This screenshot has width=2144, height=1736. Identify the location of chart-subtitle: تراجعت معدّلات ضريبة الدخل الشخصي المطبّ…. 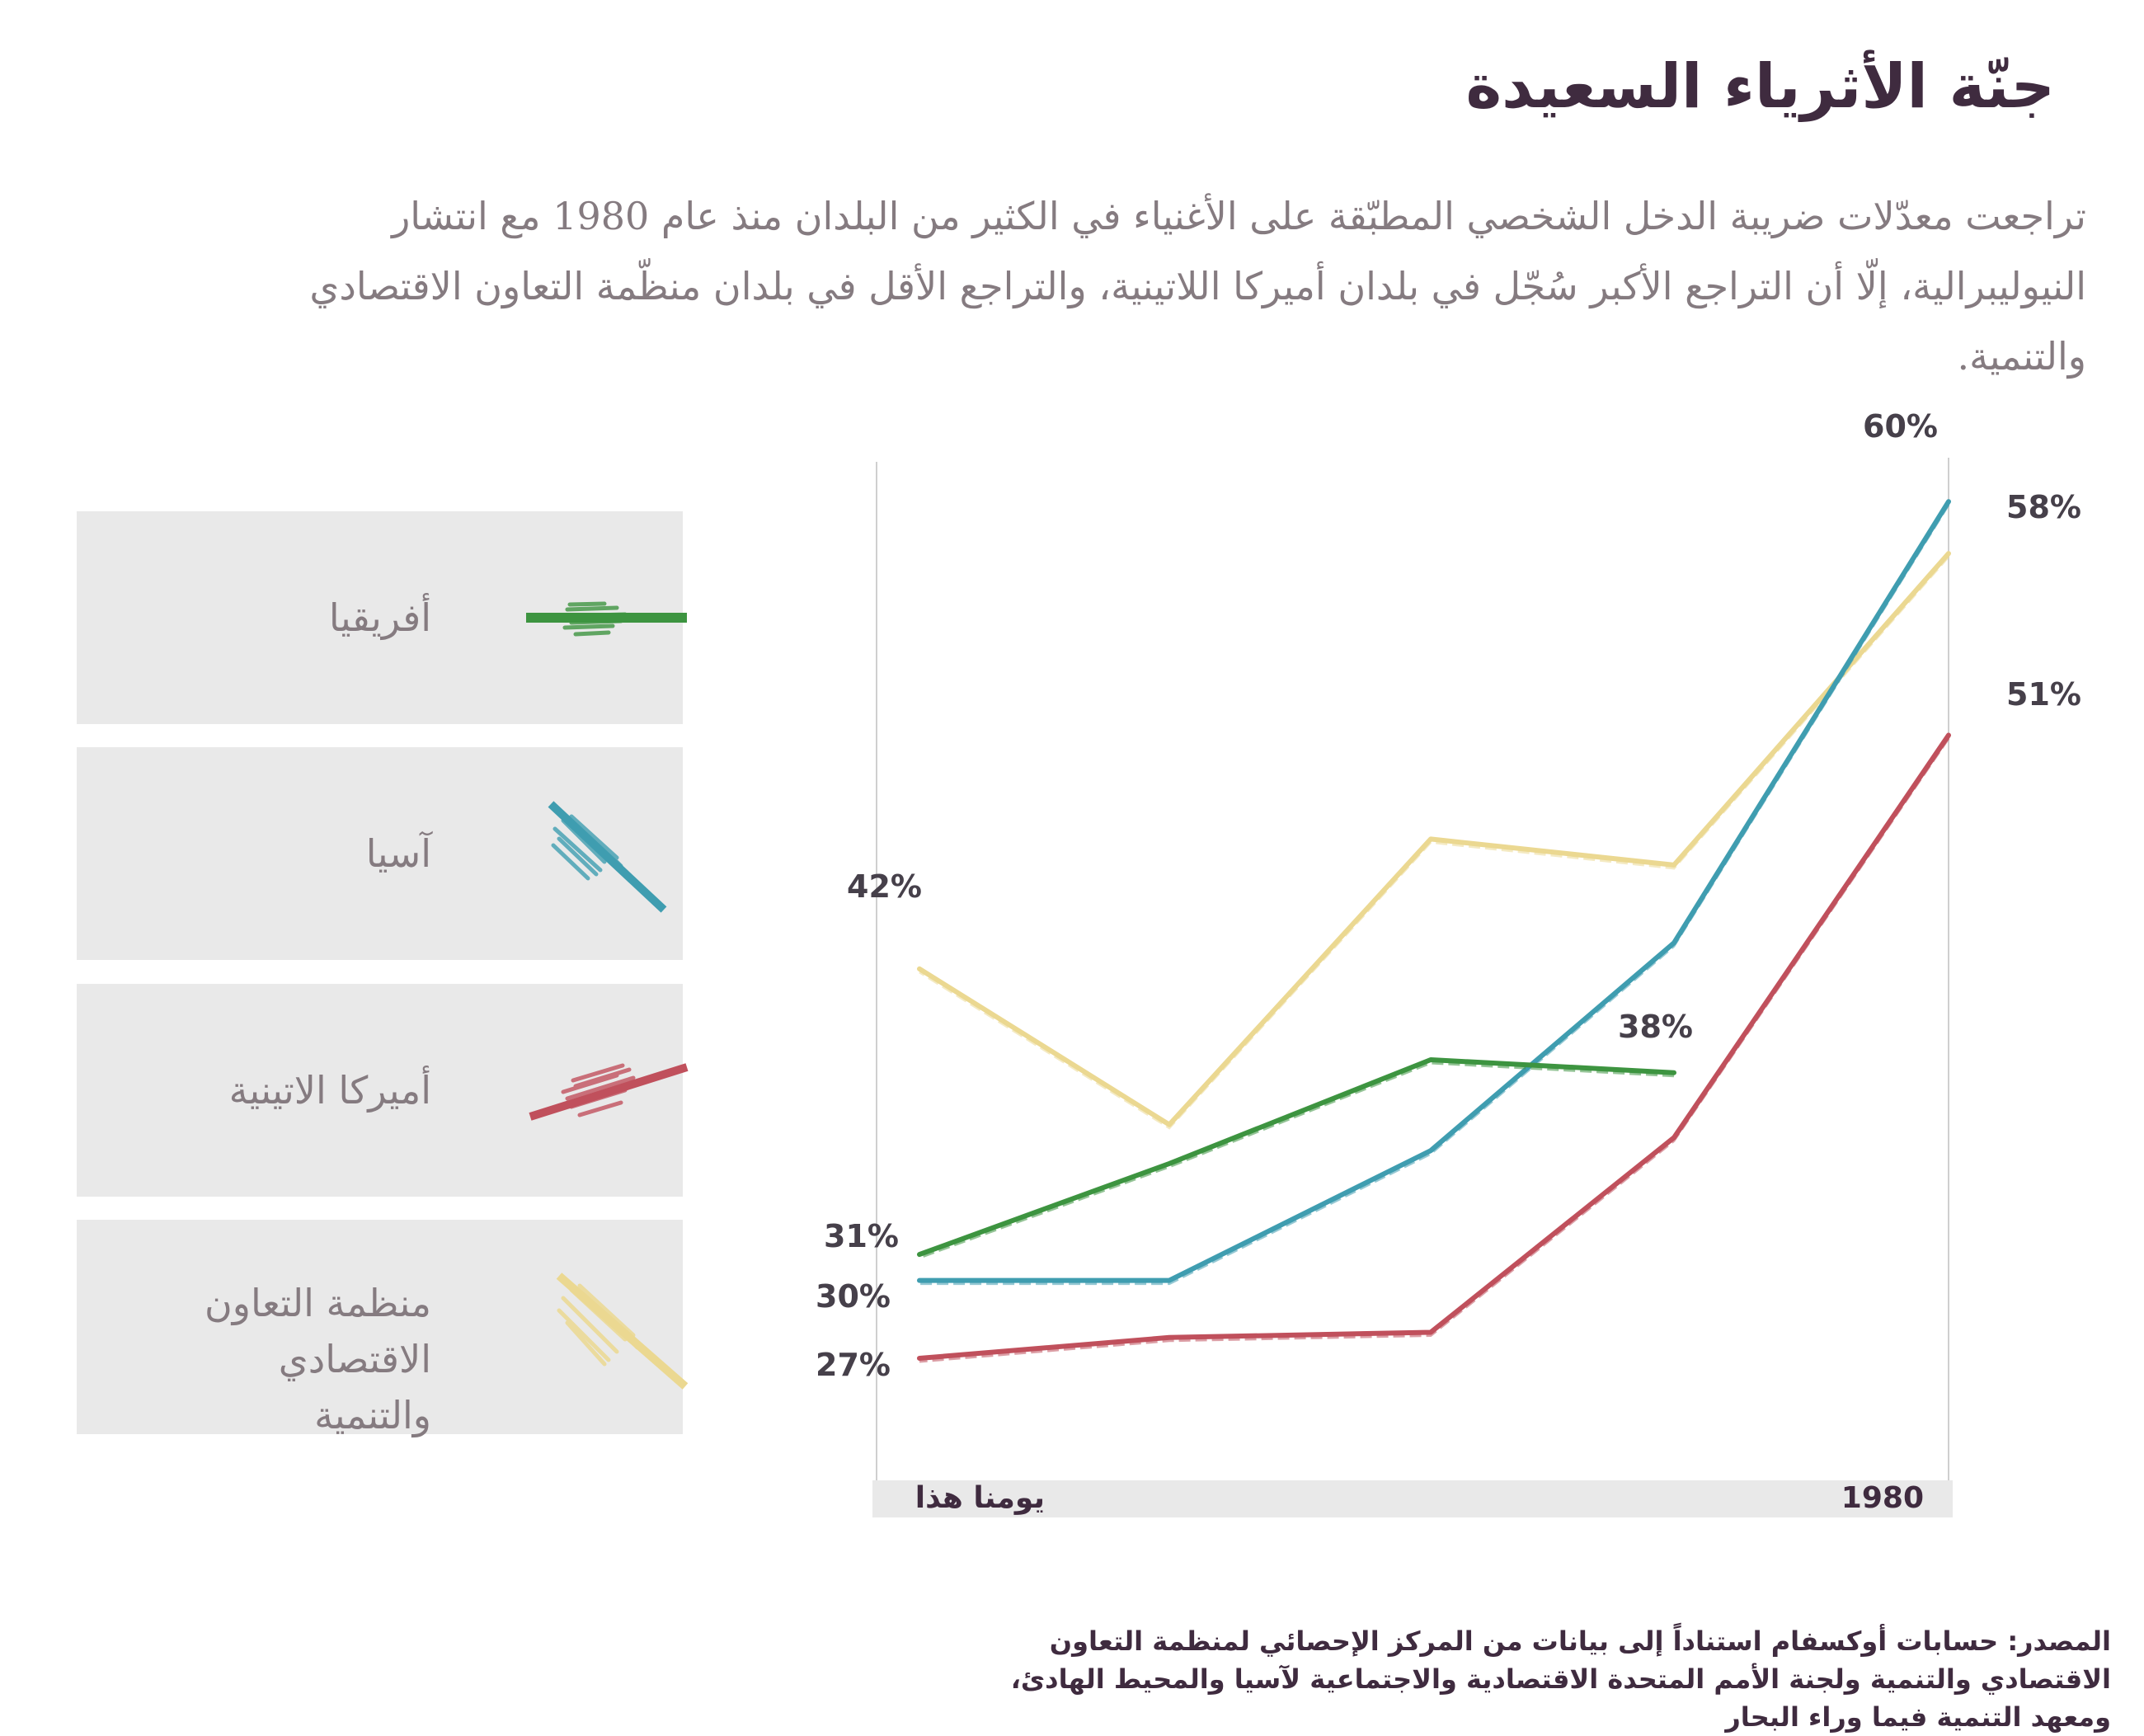
(1197, 286).